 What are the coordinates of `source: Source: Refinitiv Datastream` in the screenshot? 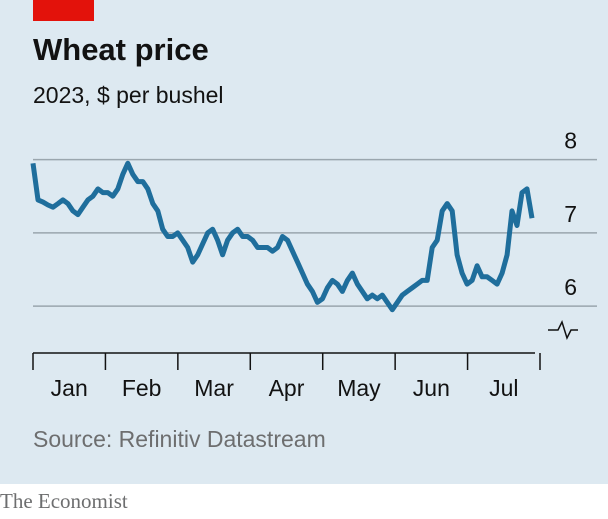 It's located at (179, 439).